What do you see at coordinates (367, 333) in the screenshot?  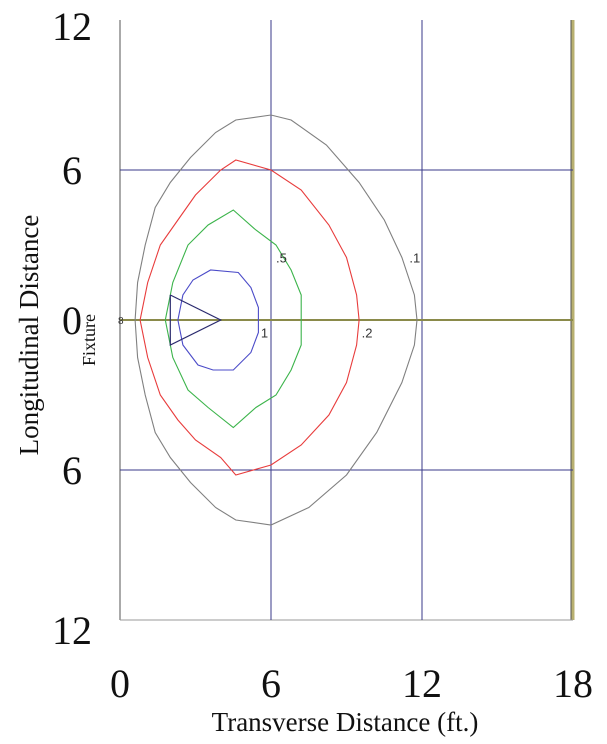 I see `contour-label-1: .2` at bounding box center [367, 333].